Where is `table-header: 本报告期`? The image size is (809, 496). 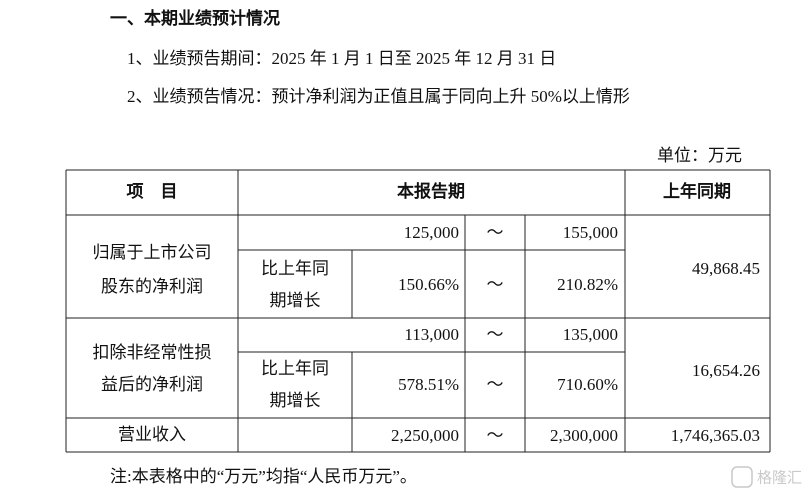 table-header: 本报告期 is located at coordinates (431, 191).